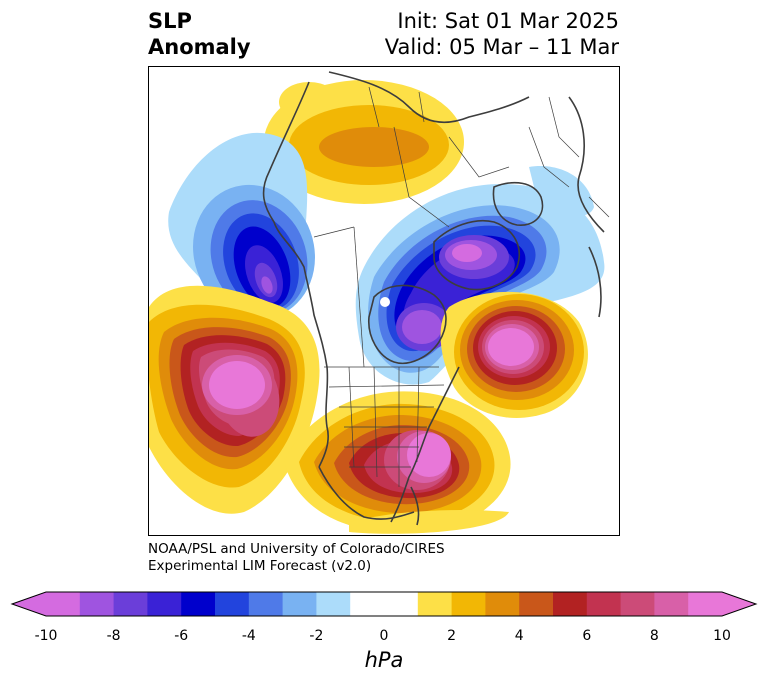  I want to click on colorbar-tick-label: -10, so click(46, 636).